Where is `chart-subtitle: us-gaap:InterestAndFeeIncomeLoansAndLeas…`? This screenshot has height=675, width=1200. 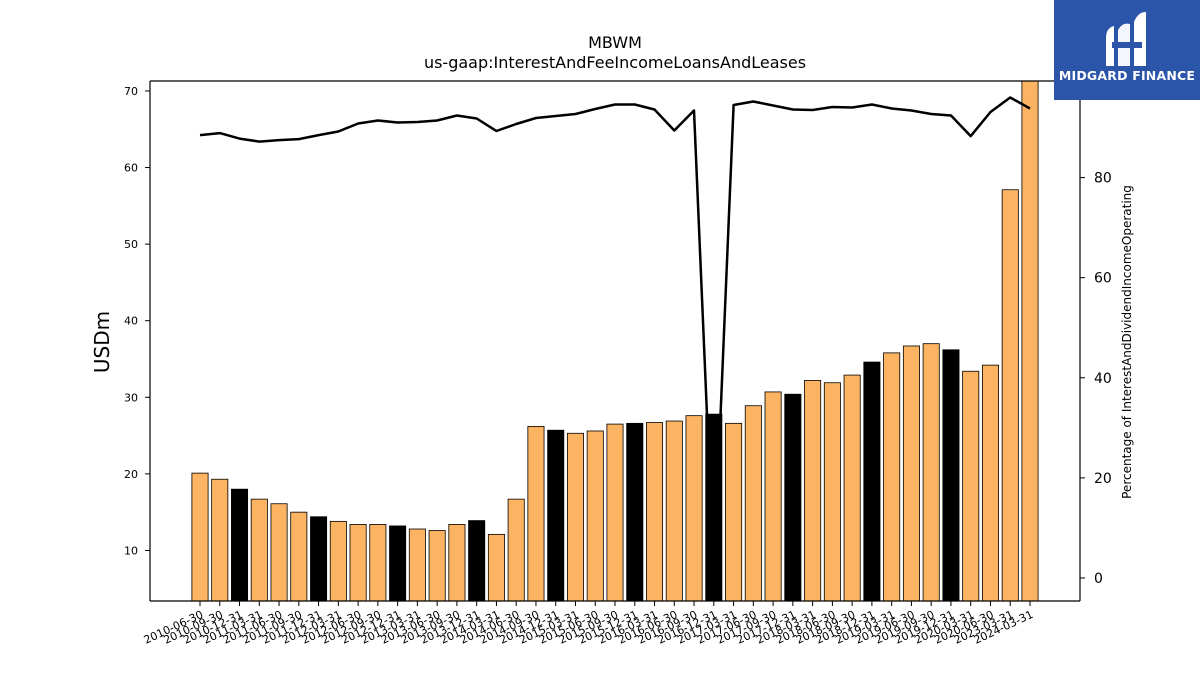 chart-subtitle: us-gaap:InterestAndFeeIncomeLoansAndLeas… is located at coordinates (615, 62).